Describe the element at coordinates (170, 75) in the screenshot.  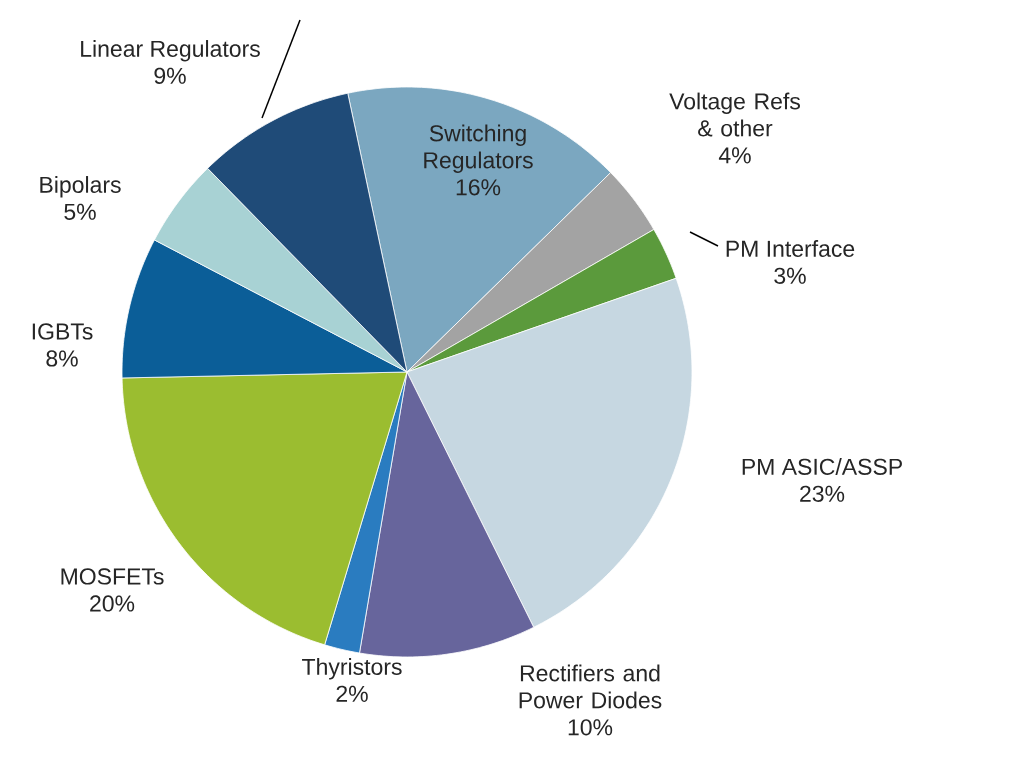
I see `data-label: 9%` at that location.